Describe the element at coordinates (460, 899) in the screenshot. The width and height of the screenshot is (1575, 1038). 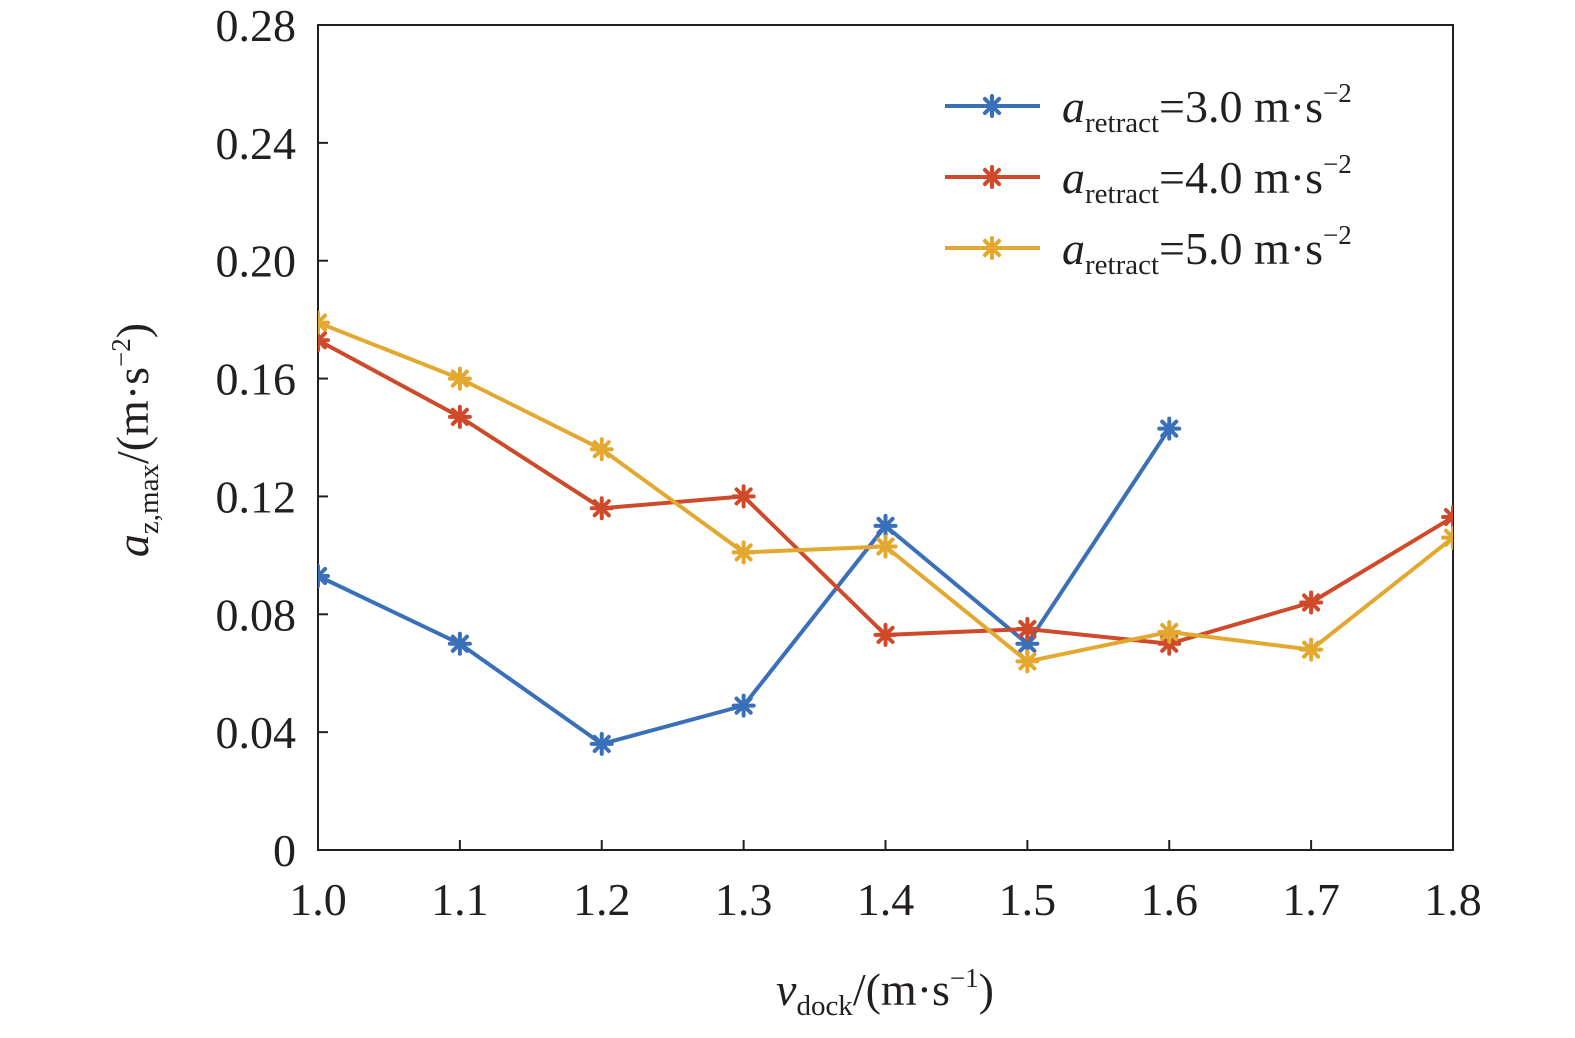
I see `x-tick-label: 1.1` at that location.